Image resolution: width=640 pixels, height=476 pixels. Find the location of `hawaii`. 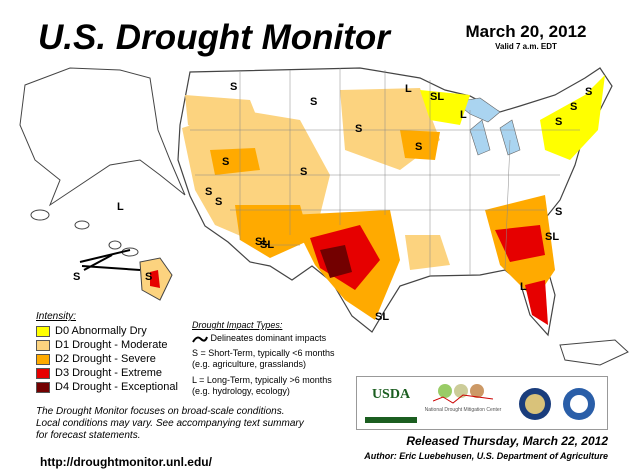

hawaii is located at coordinates (101, 255).